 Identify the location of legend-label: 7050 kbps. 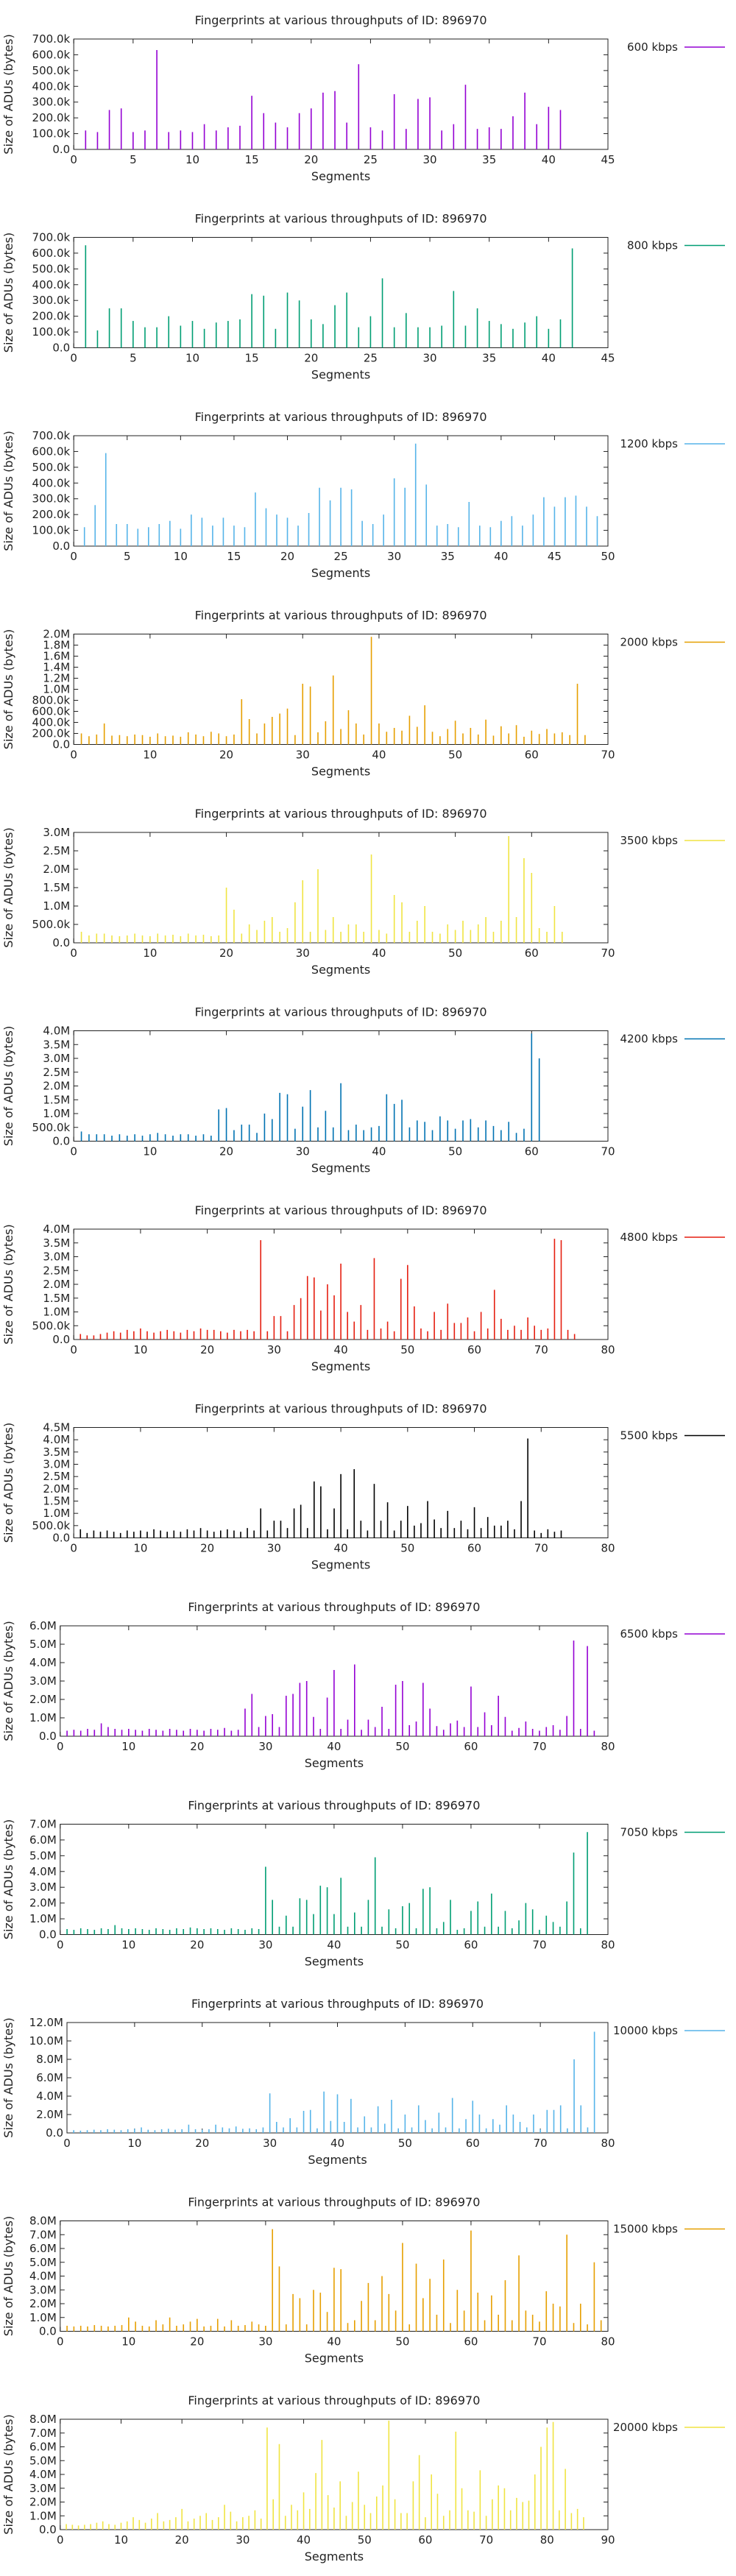
(649, 1832).